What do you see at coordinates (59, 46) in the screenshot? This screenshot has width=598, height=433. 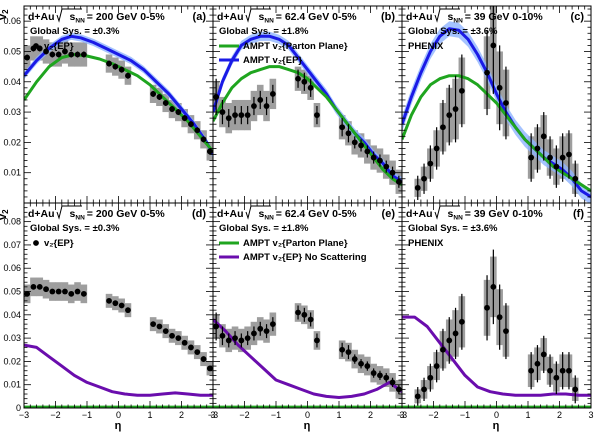 I see `legend-label: v₂{EP}` at bounding box center [59, 46].